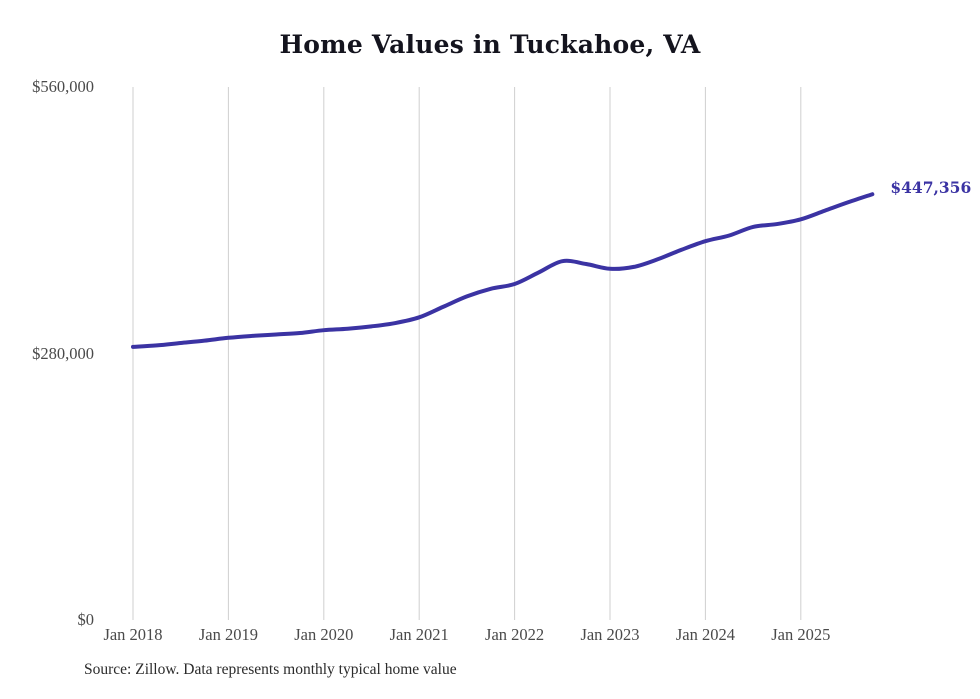 This screenshot has height=699, width=980. Describe the element at coordinates (610, 634) in the screenshot. I see `x-axis-tick-label: Jan 2023` at that location.